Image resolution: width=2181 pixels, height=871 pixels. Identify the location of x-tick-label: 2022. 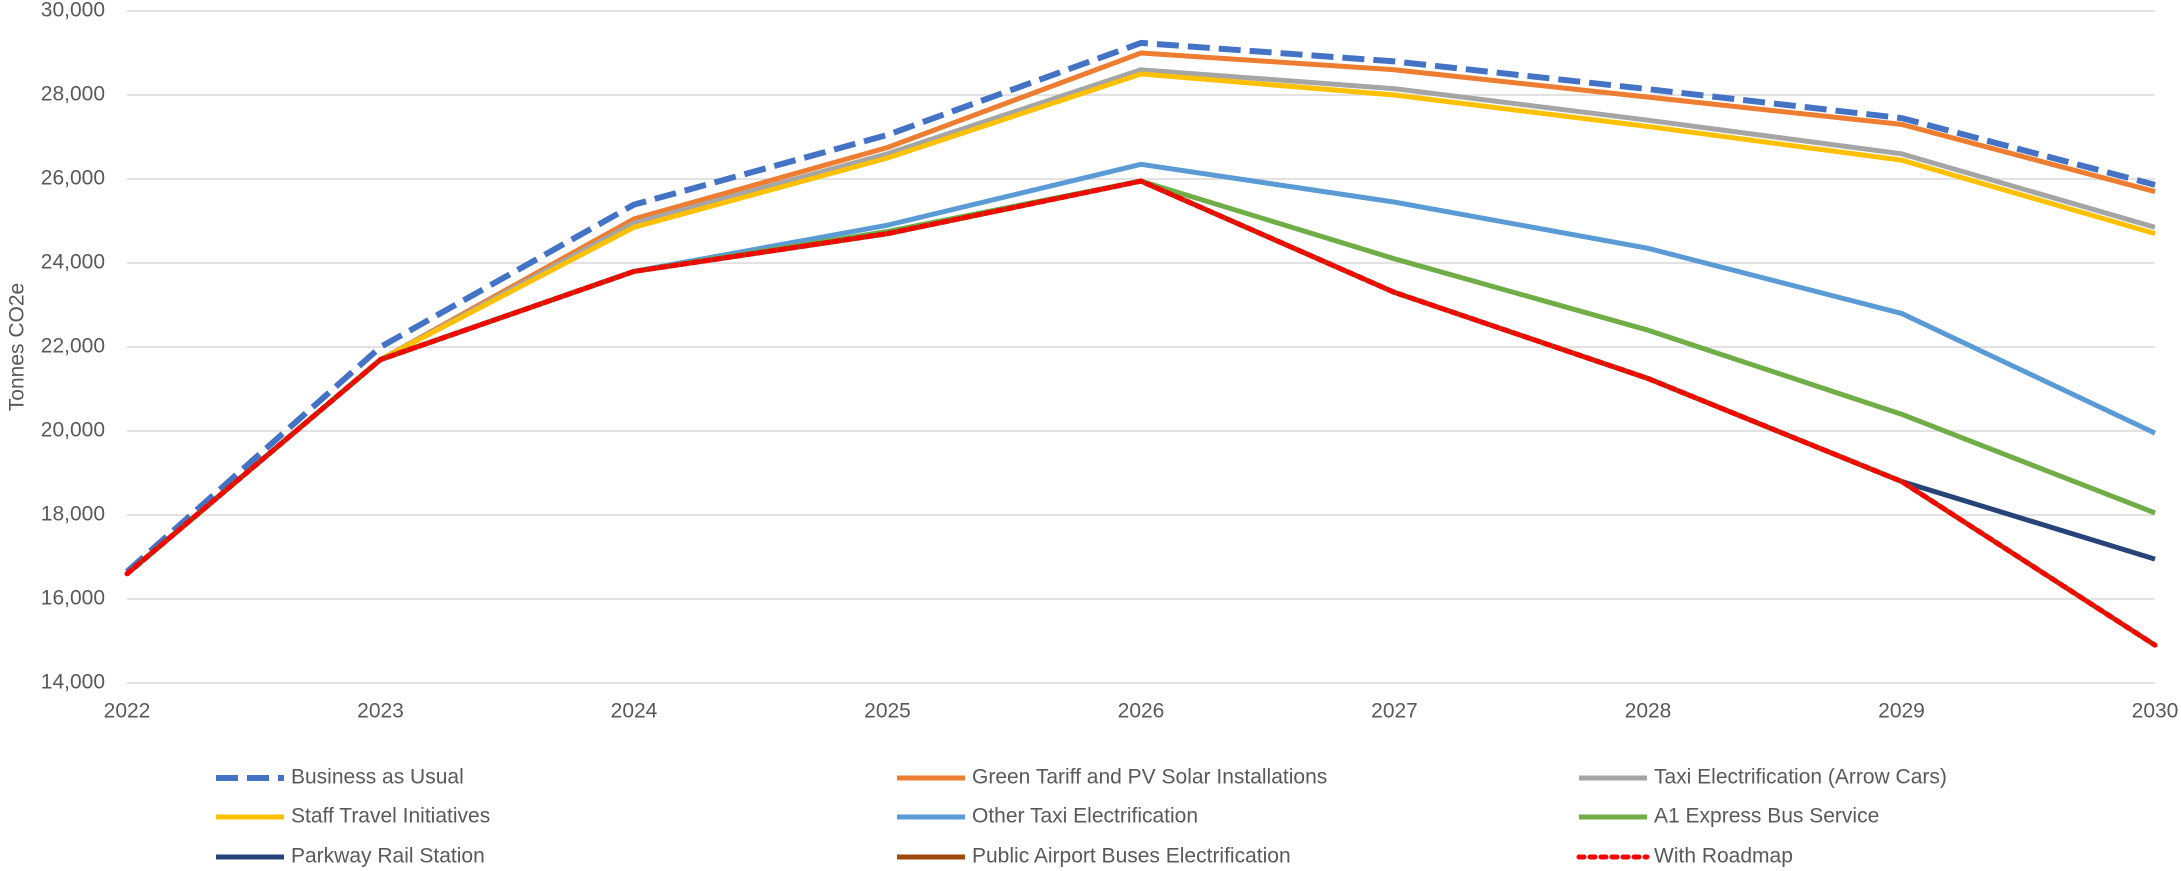
(127, 711).